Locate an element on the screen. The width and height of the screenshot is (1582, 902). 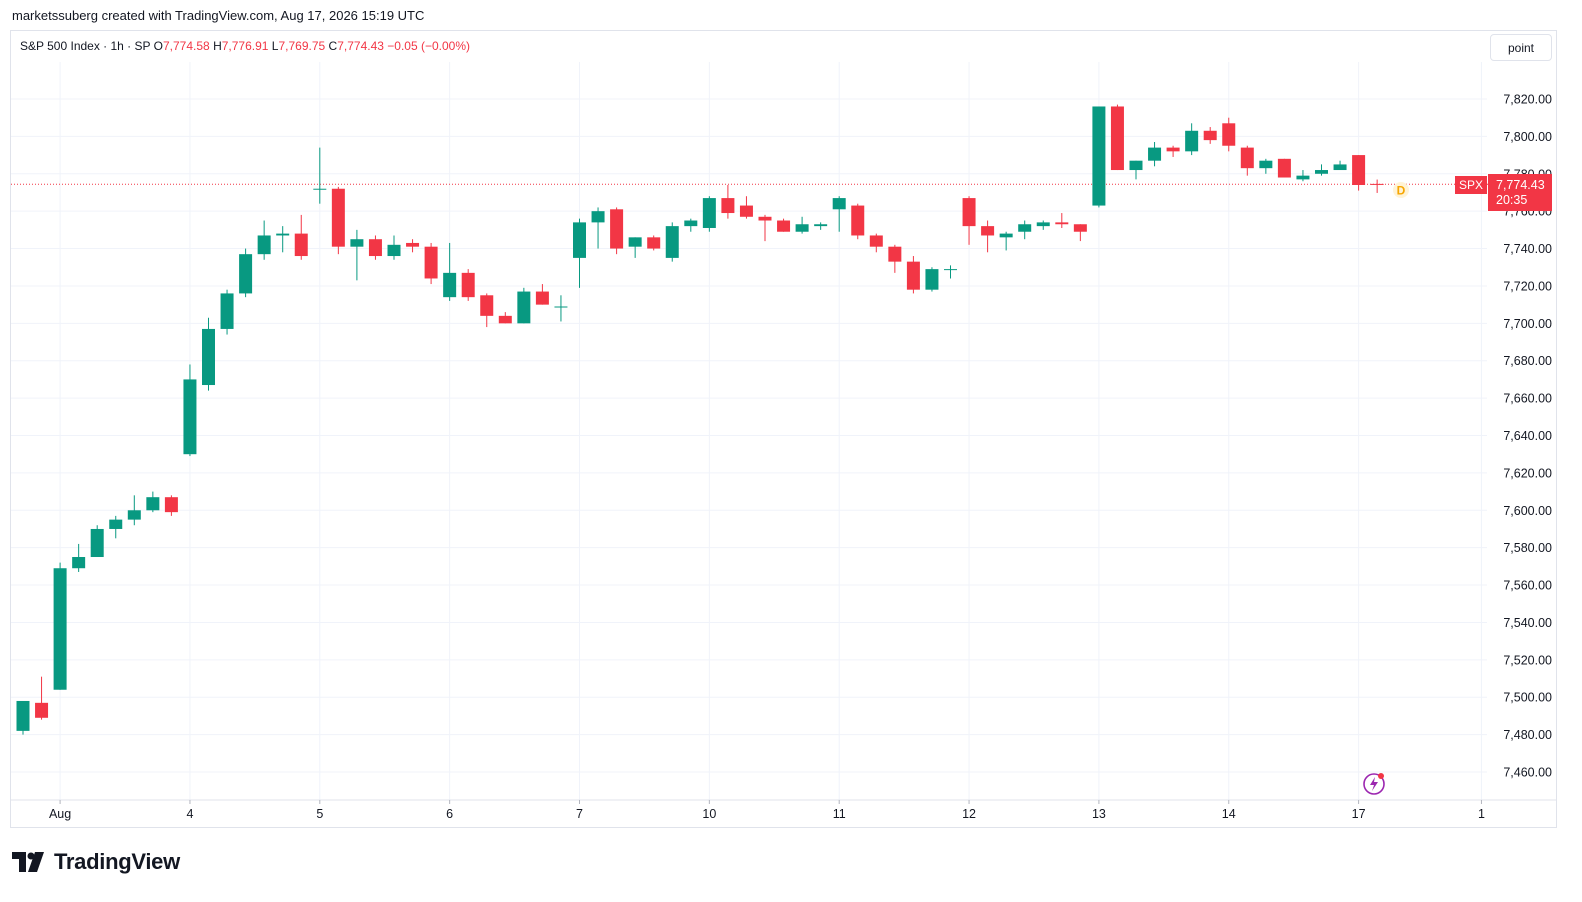
time-tick-label: 6 is located at coordinates (449, 814).